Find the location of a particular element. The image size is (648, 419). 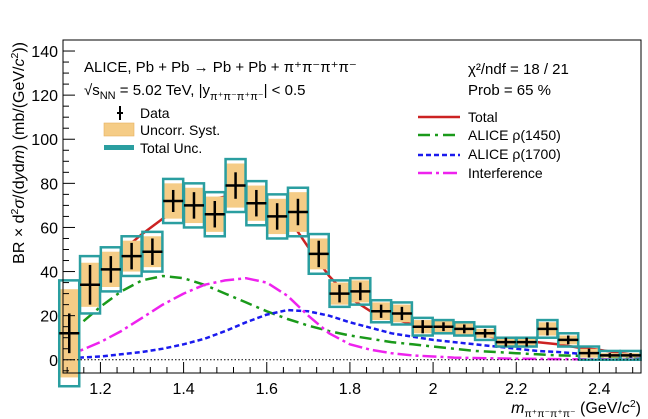

x-tick-label: 1.8 is located at coordinates (350, 389).